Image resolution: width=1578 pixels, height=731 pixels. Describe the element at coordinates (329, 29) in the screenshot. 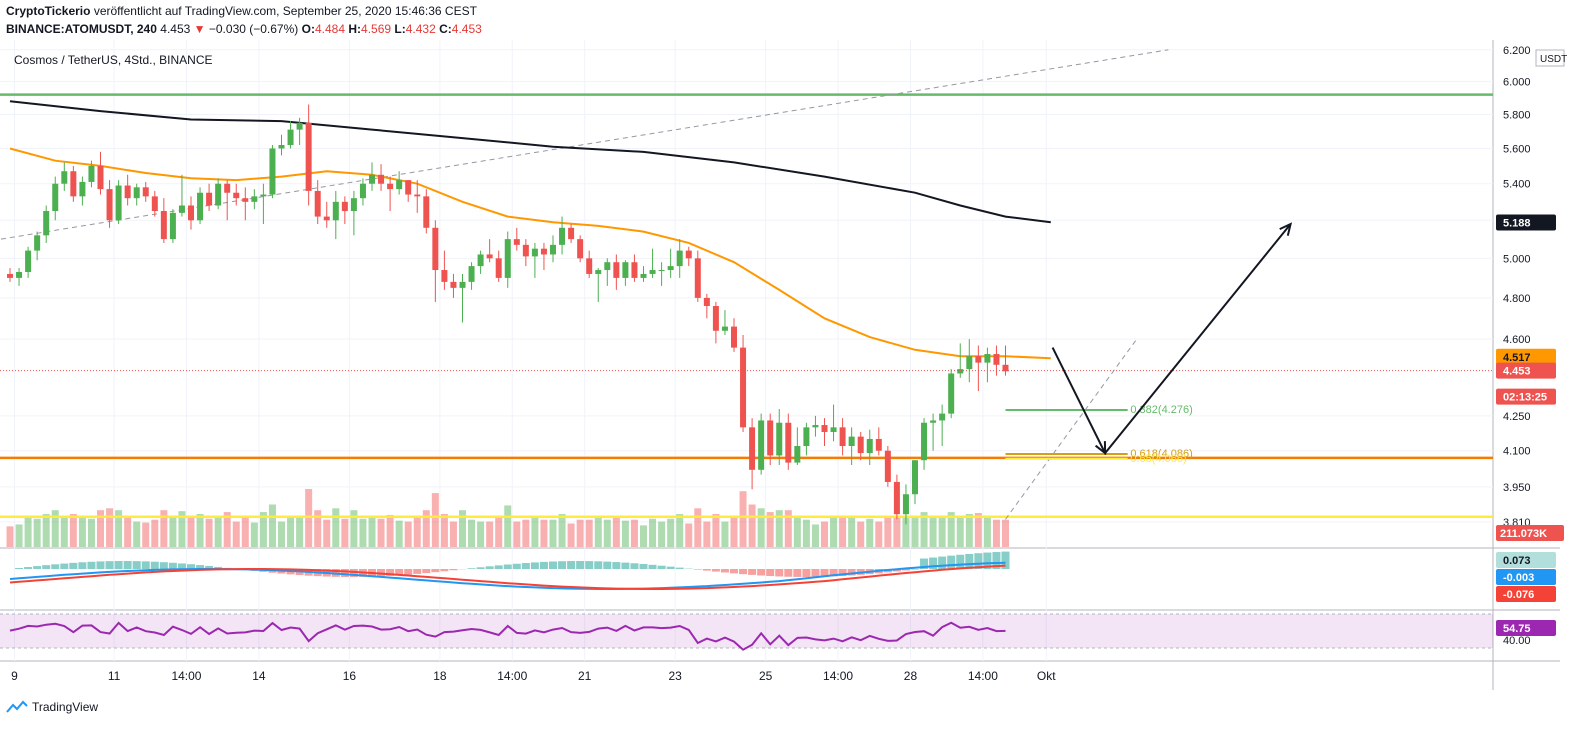

I see `open-value: 4.484` at that location.